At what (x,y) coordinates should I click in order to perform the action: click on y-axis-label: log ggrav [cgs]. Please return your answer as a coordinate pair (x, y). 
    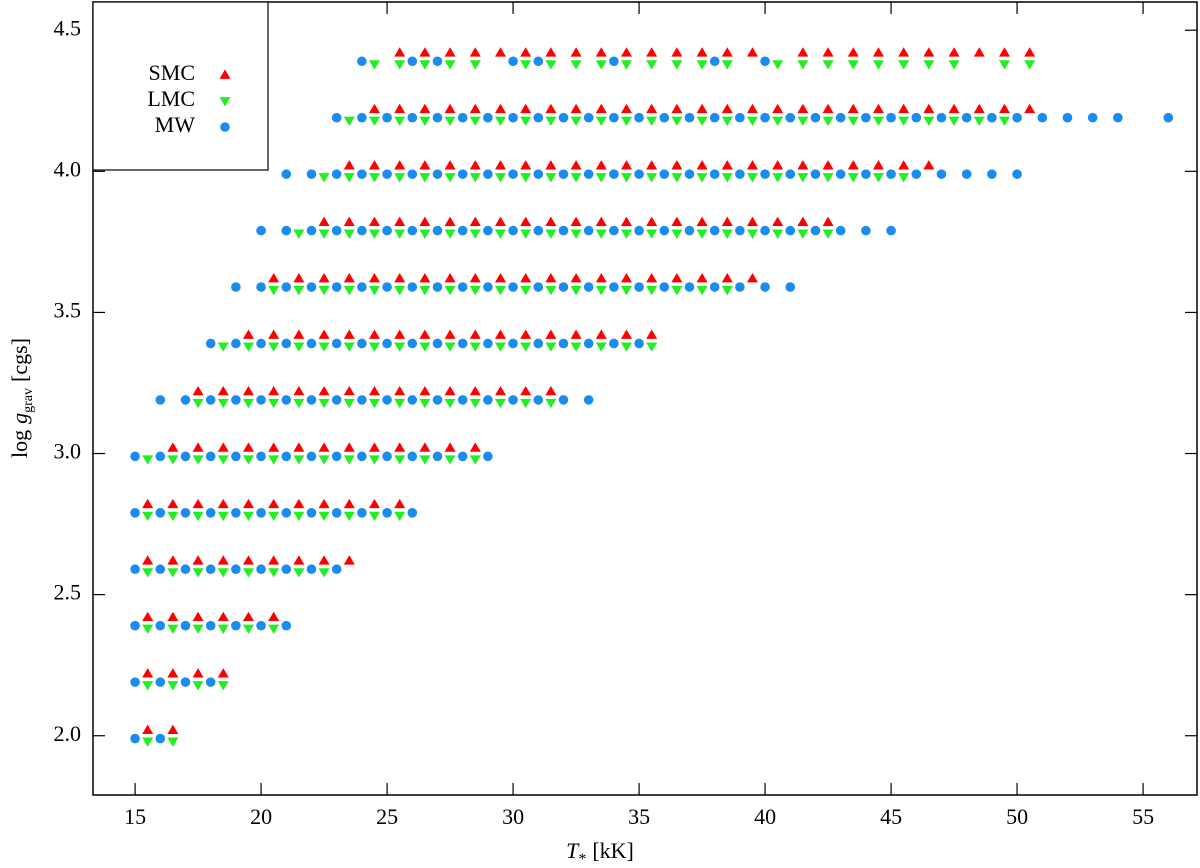
    Looking at the image, I should click on (21, 398).